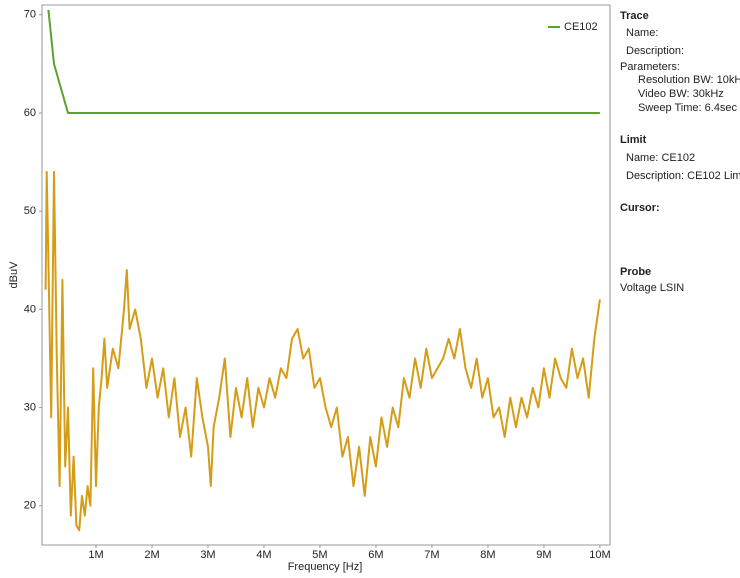 This screenshot has height=578, width=740. What do you see at coordinates (30, 506) in the screenshot?
I see `y-tick-label: 20` at bounding box center [30, 506].